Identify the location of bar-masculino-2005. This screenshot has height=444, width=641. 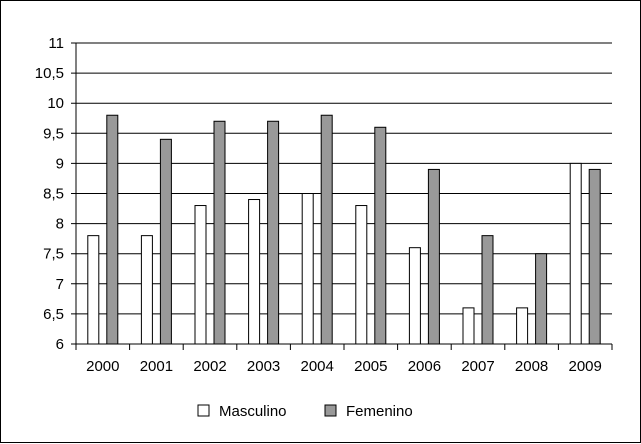
(361, 275).